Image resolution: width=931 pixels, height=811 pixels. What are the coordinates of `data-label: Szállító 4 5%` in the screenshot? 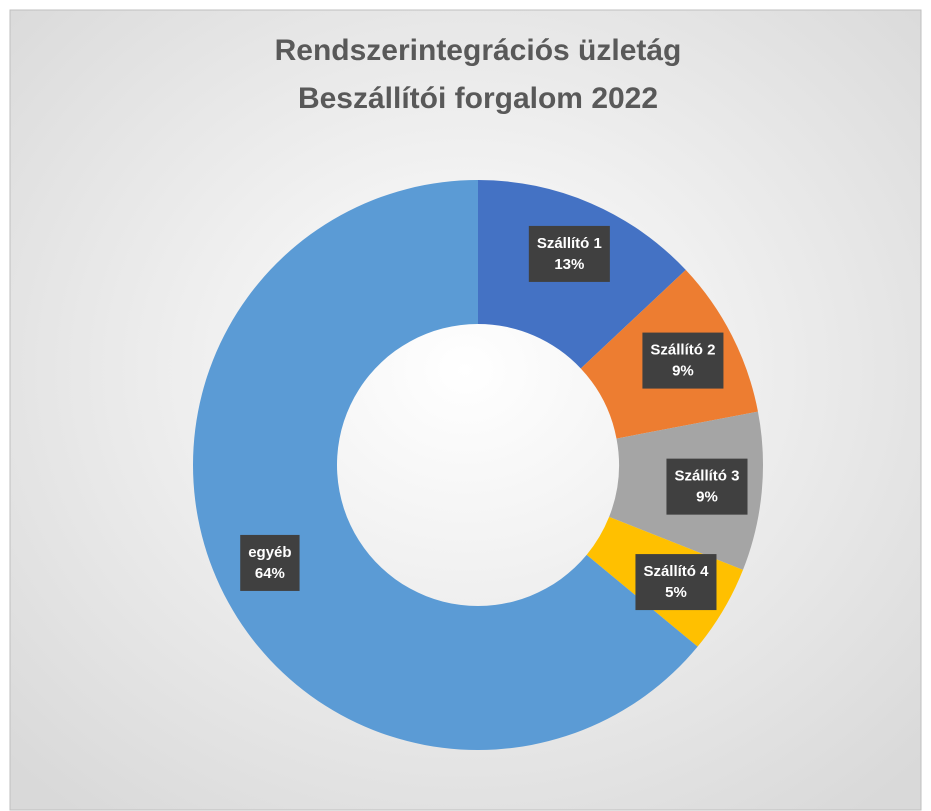 It's located at (676, 582).